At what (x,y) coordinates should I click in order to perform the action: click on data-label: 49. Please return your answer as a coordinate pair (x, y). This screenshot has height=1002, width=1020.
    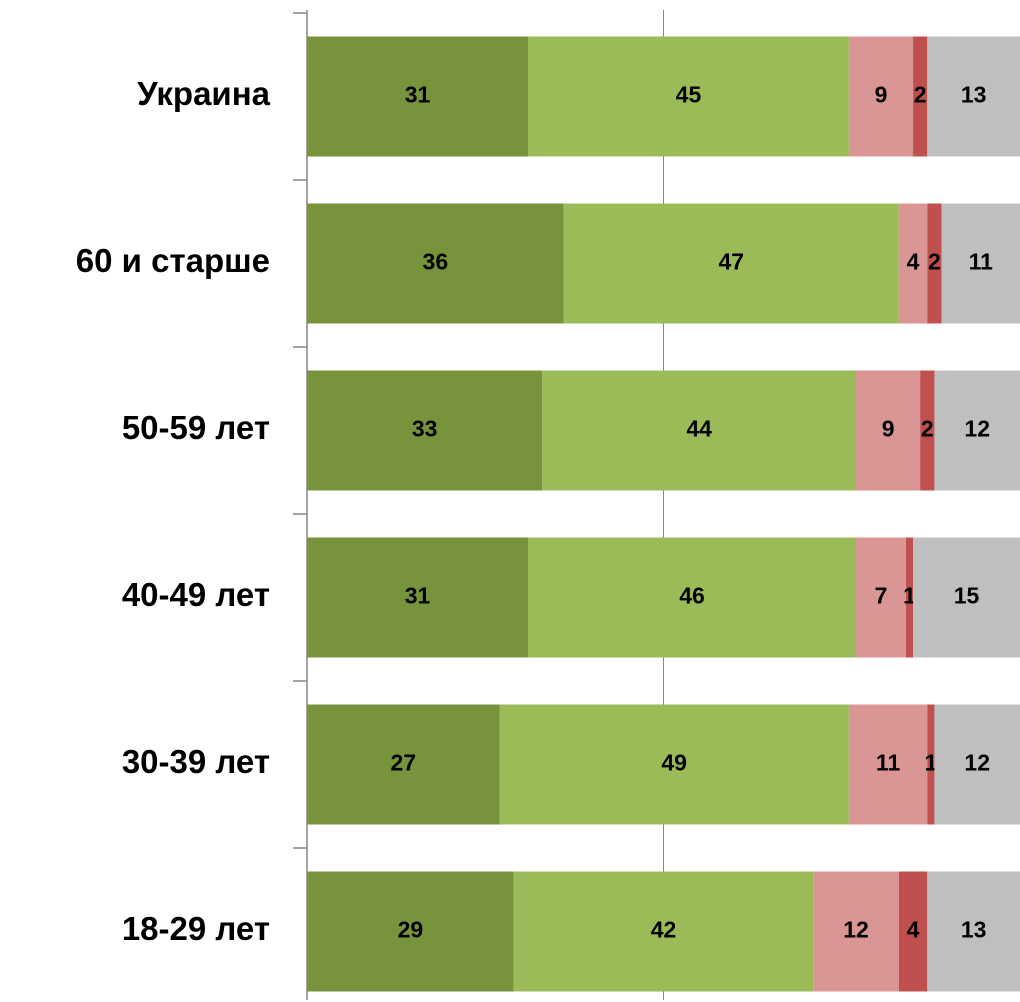
    Looking at the image, I should click on (674, 763).